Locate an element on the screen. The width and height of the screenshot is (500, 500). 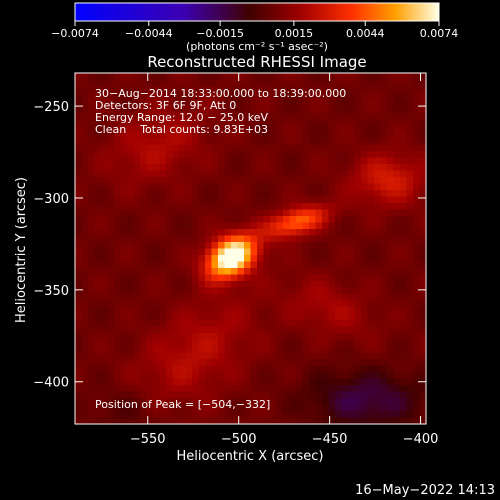
footer-date: 16−May−2022 14:13 is located at coordinates (425, 490).